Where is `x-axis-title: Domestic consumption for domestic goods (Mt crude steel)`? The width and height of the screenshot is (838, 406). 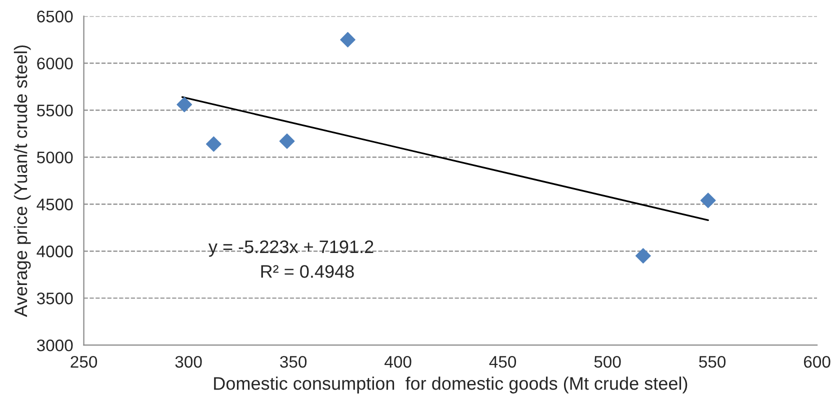 x-axis-title: Domestic consumption for domestic goods (Mt crude steel) is located at coordinates (451, 385).